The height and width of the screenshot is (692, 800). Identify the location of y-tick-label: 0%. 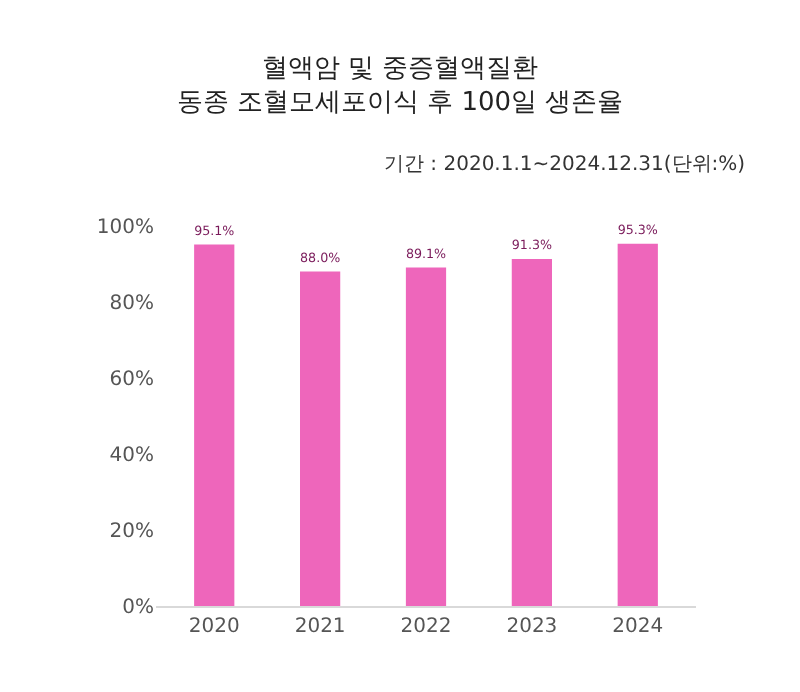
(138, 608).